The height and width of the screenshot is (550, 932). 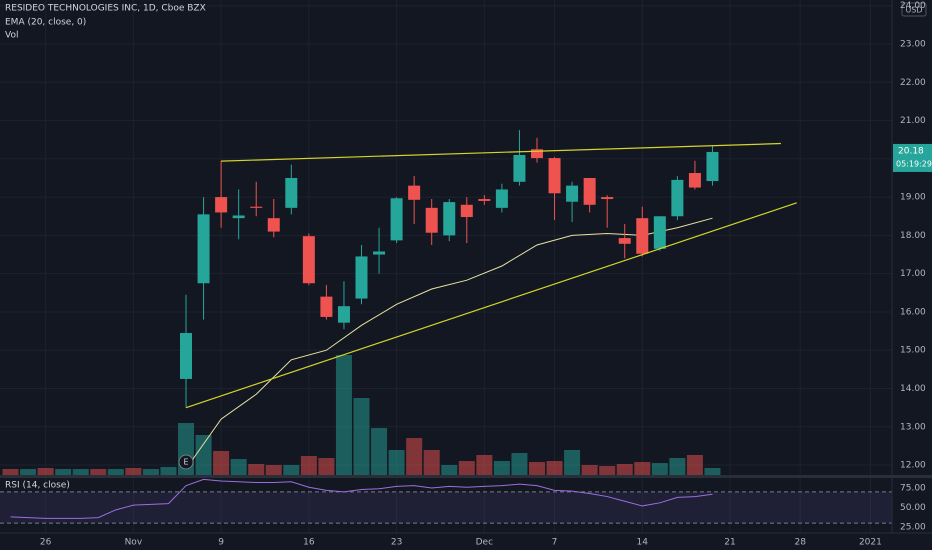 What do you see at coordinates (913, 198) in the screenshot?
I see `y-tick-label: 19.00` at bounding box center [913, 198].